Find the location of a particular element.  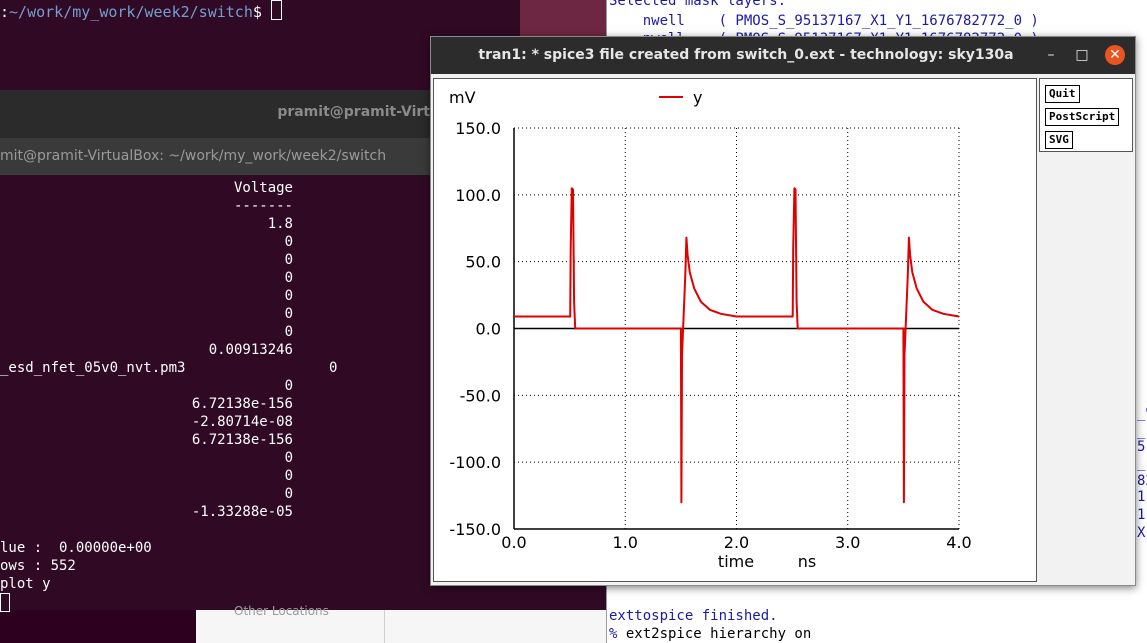

y-tick-label: 100.0 is located at coordinates (478, 195).